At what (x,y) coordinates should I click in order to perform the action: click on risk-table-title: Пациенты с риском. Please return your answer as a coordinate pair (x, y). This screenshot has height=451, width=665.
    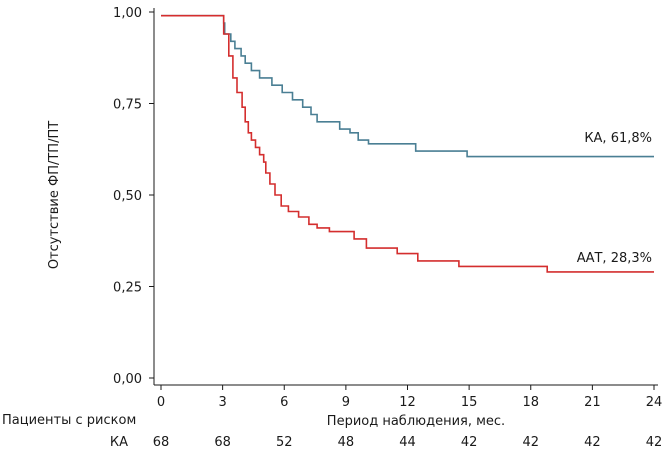
    Looking at the image, I should click on (69, 420).